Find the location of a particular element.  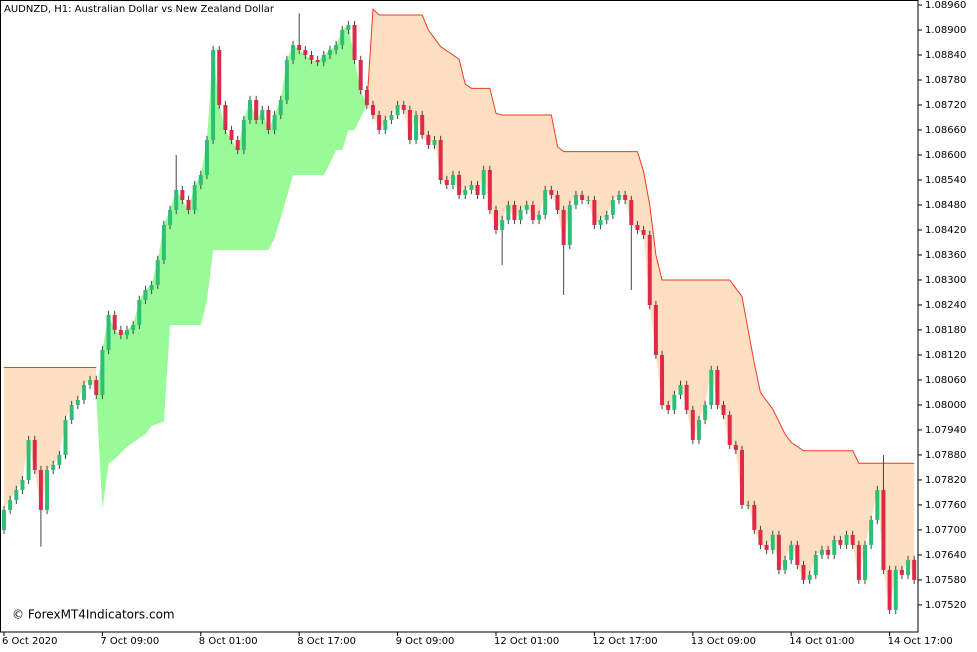

y-tick-label: 1.07640 is located at coordinates (945, 555).